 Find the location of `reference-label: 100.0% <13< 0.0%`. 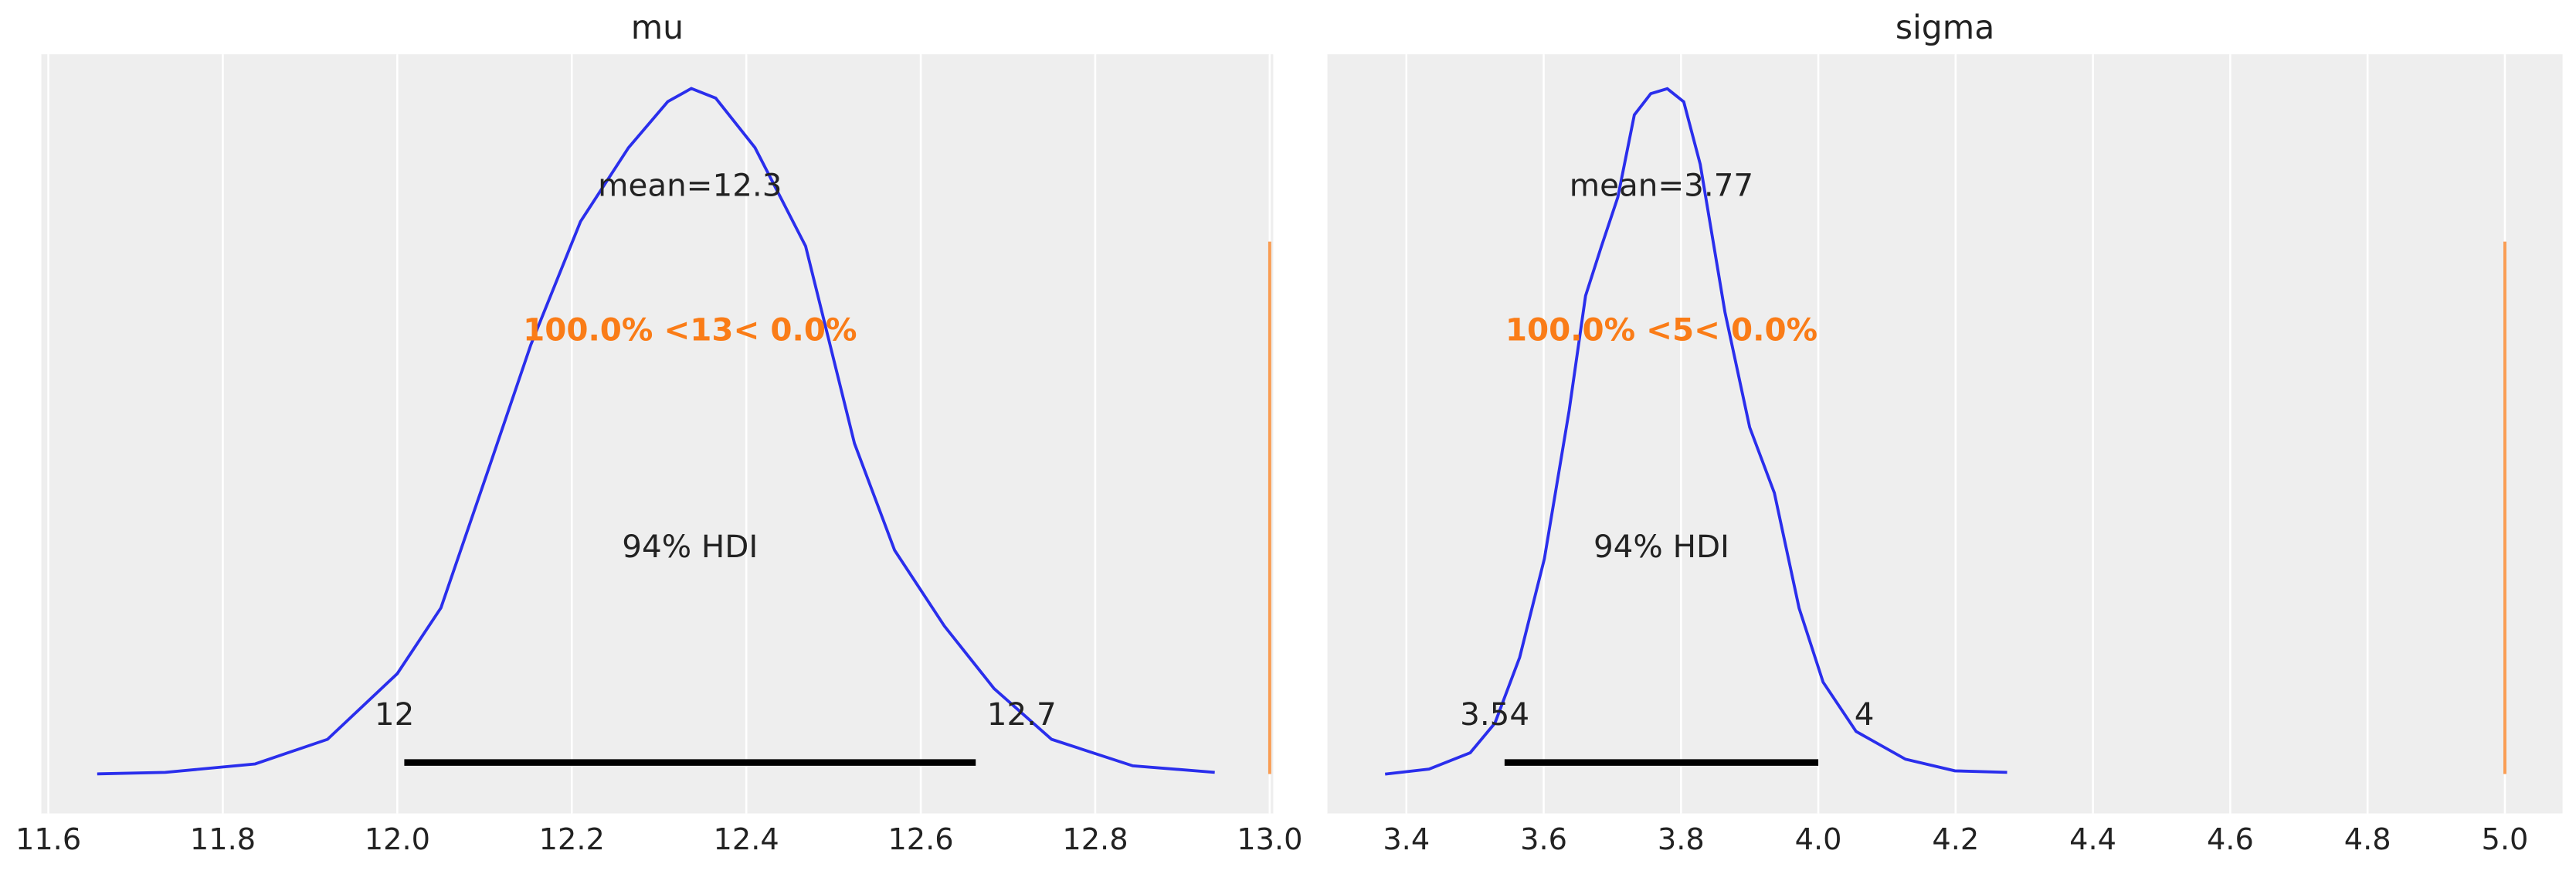

reference-label: 100.0% <13< 0.0% is located at coordinates (690, 330).